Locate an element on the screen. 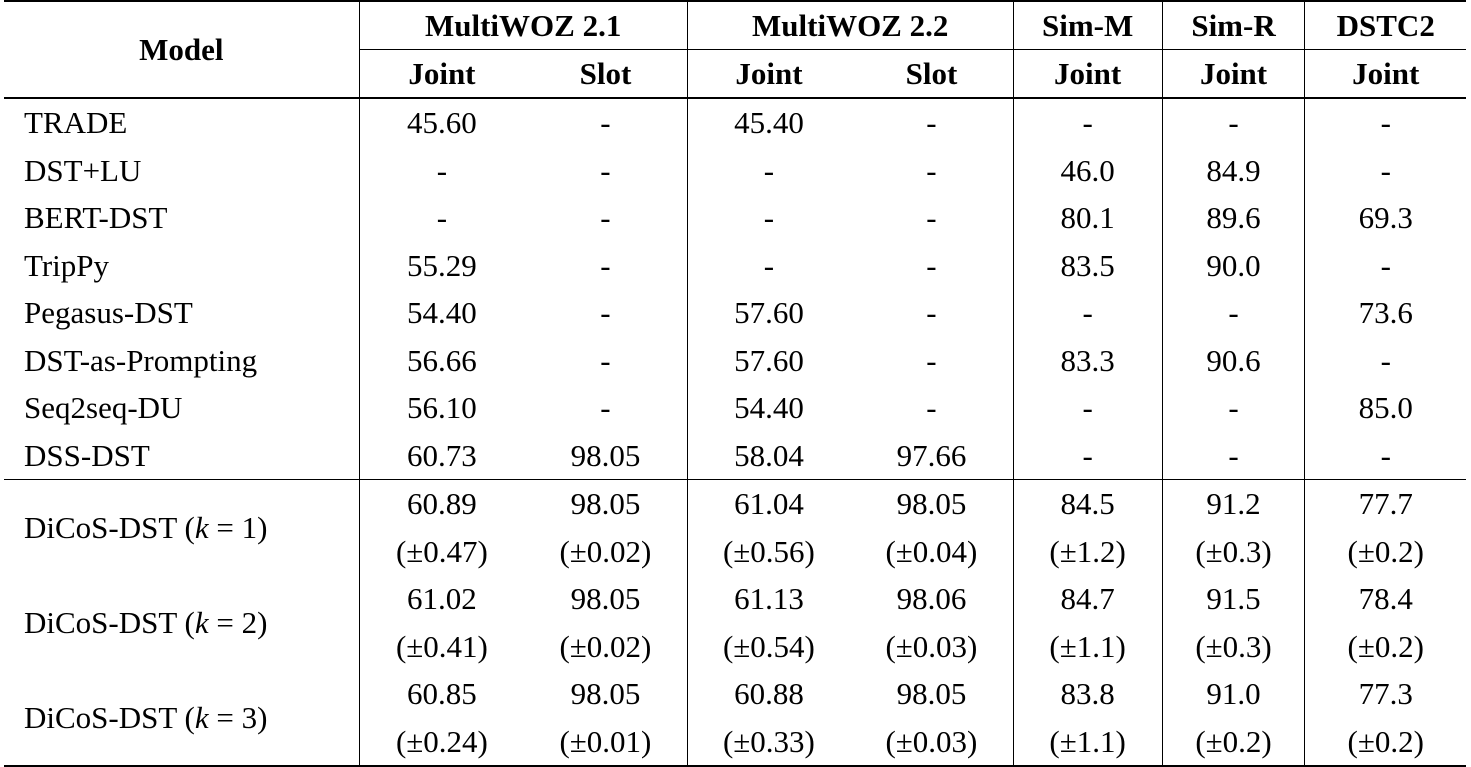 This screenshot has width=1471, height=767. model-name: DiCoS-DST (k = 3) is located at coordinates (182, 718).